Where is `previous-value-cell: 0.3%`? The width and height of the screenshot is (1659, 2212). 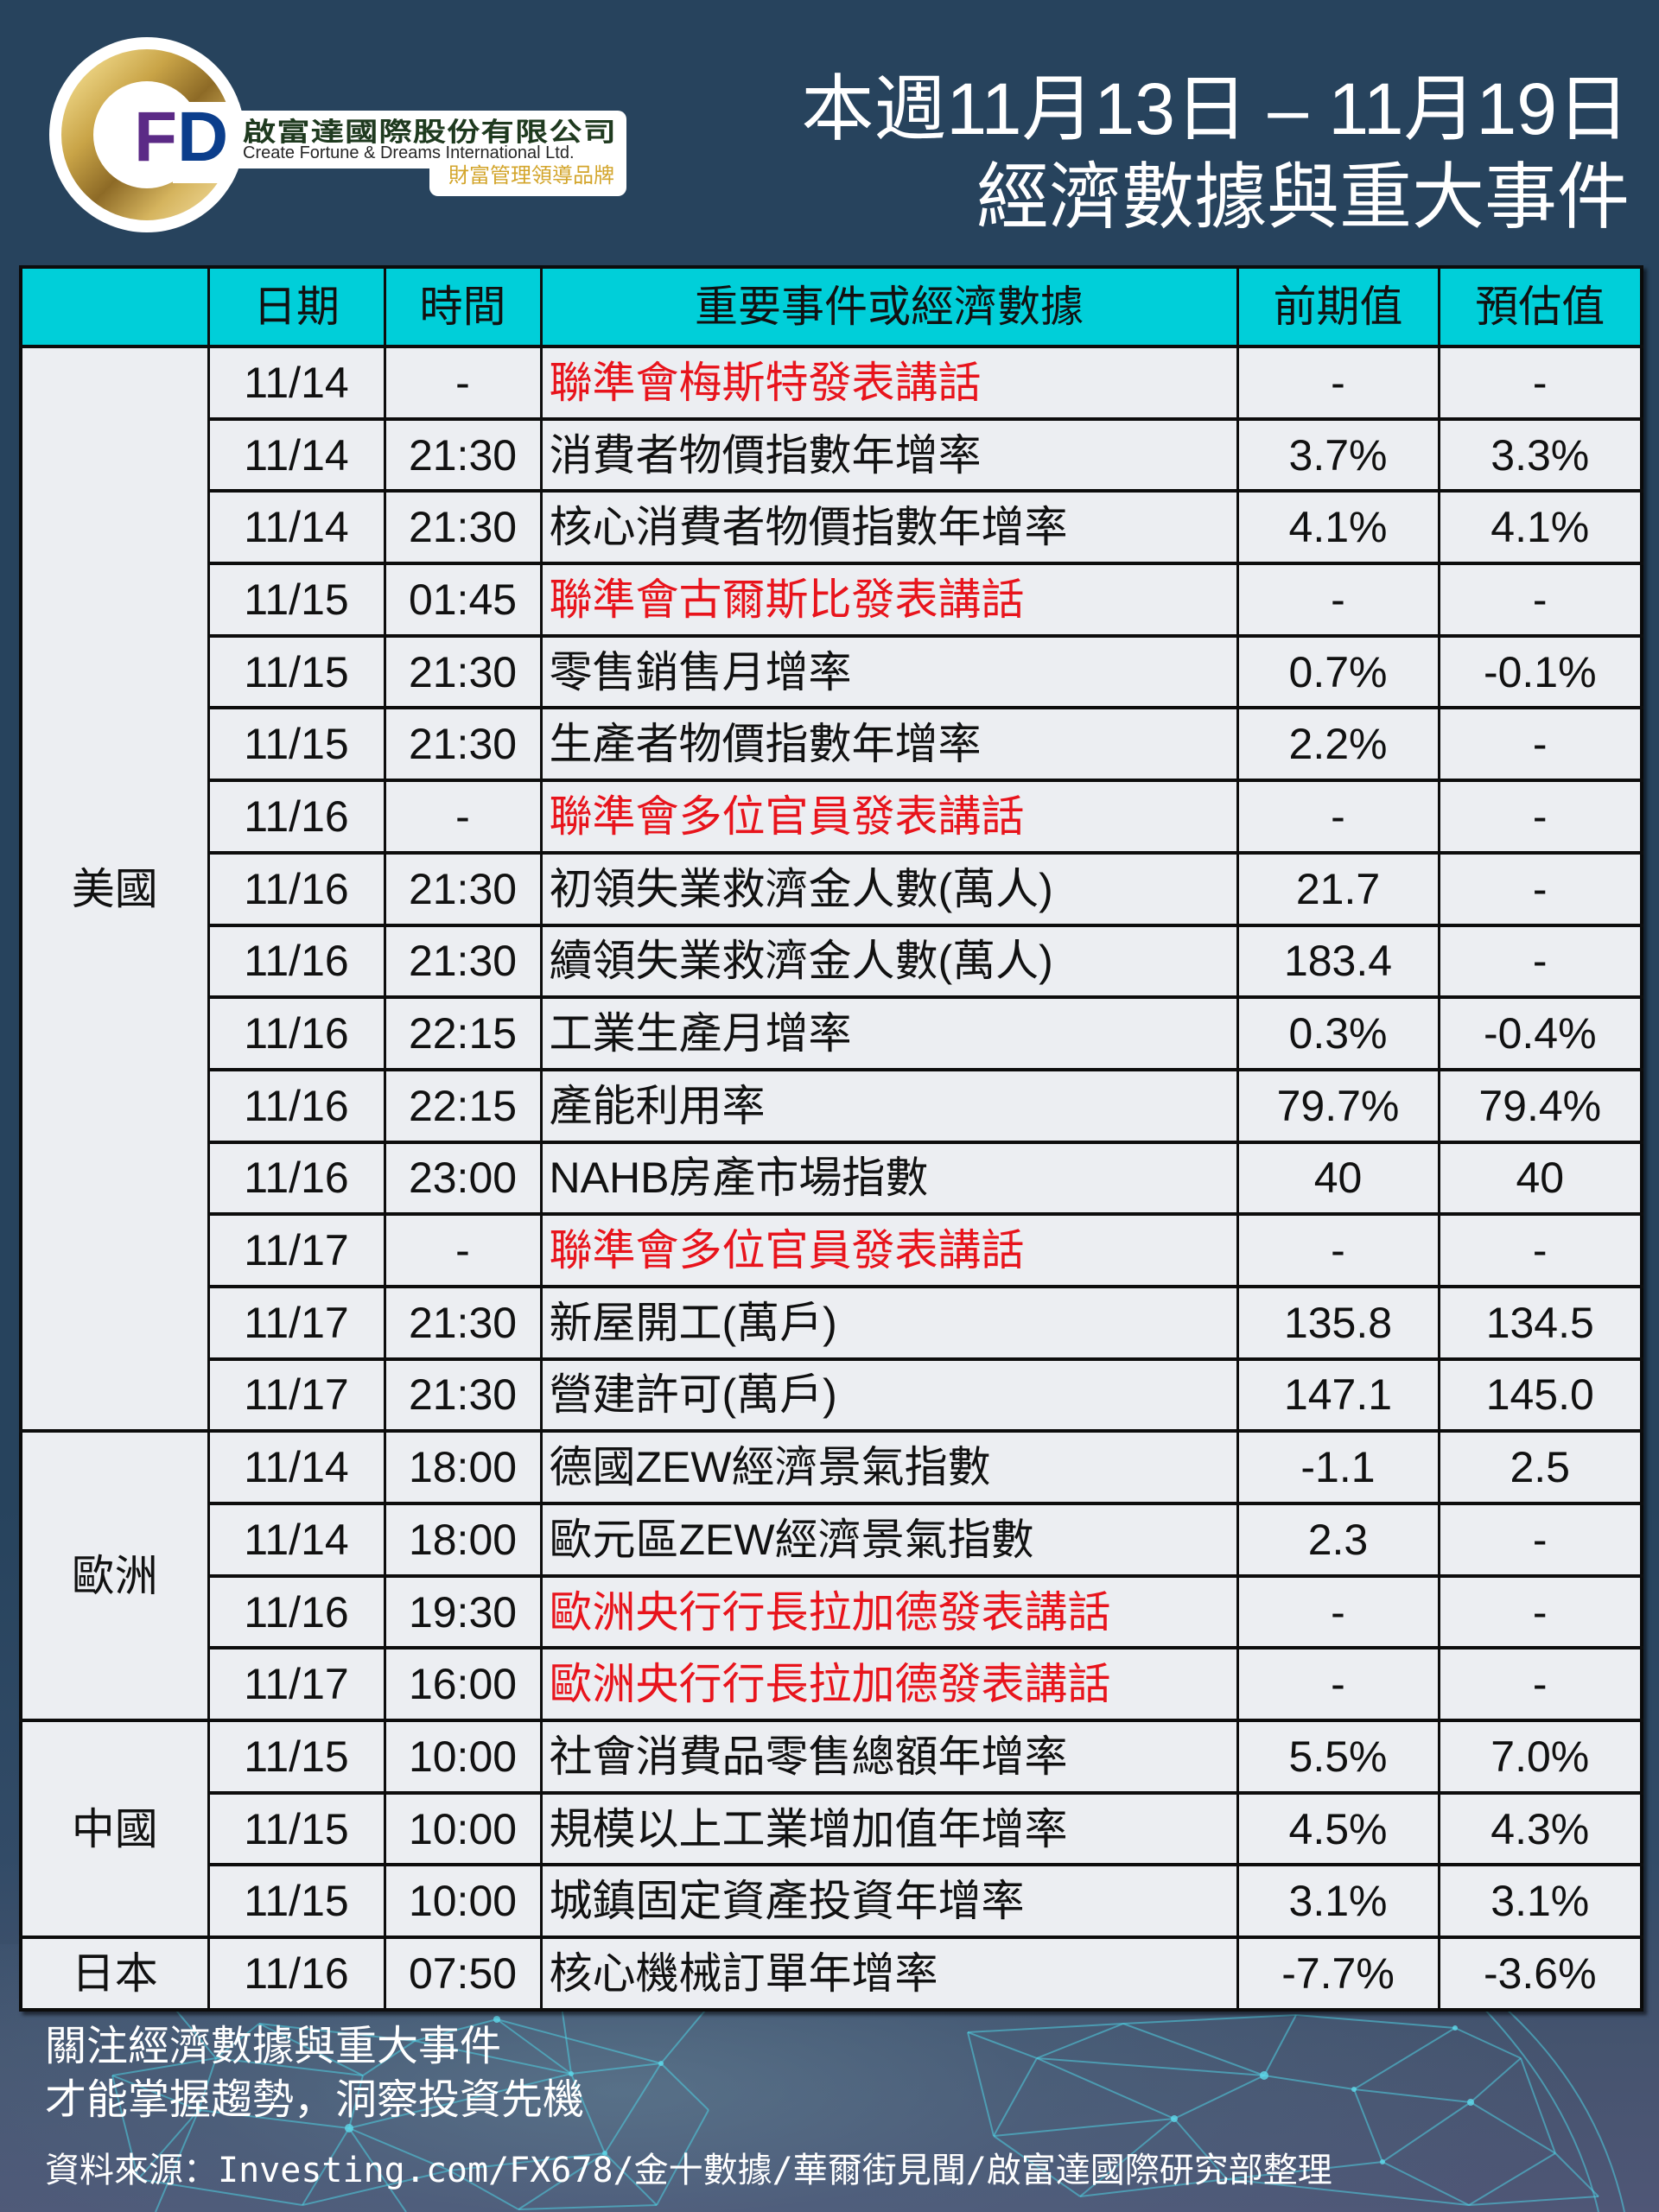
previous-value-cell: 0.3% is located at coordinates (1338, 1033).